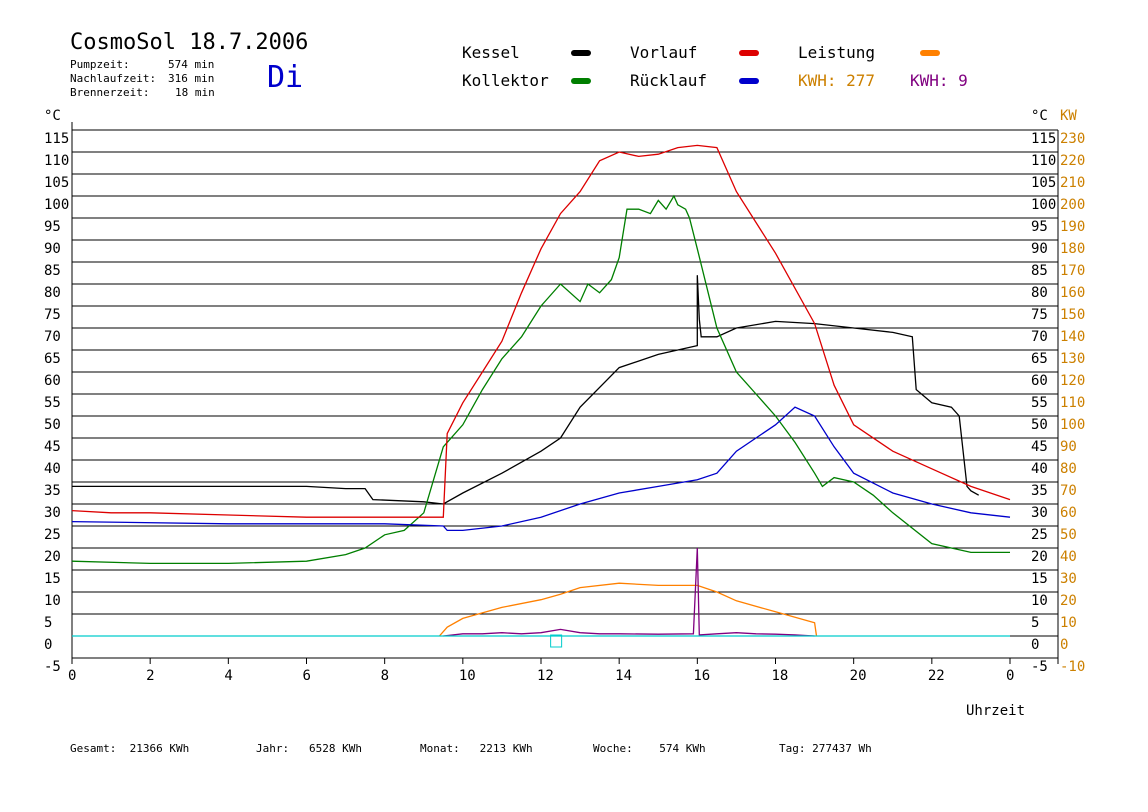 The height and width of the screenshot is (812, 1148). What do you see at coordinates (1035, 645) in the screenshot?
I see `y-tick-right-0: 0` at bounding box center [1035, 645].